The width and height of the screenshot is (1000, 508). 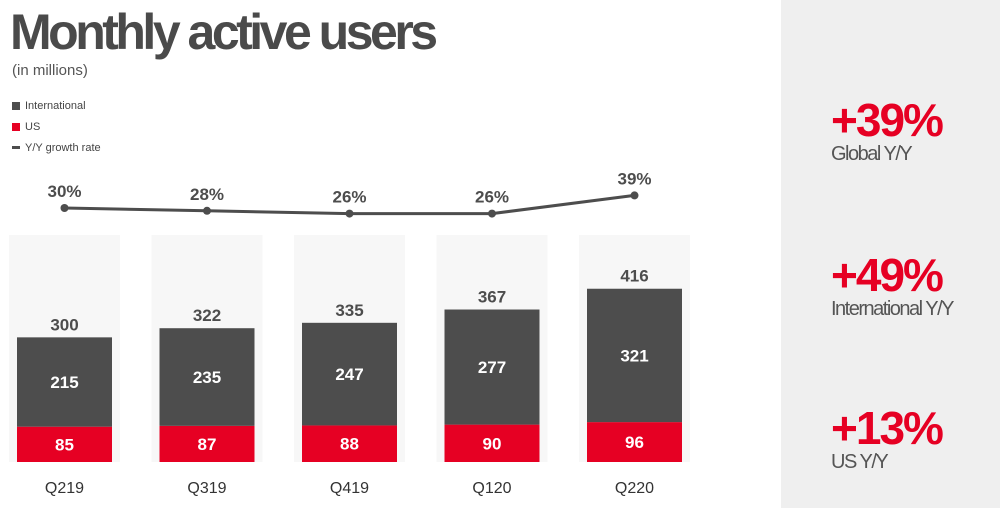 What do you see at coordinates (207, 315) in the screenshot?
I see `data-label-total: 322` at bounding box center [207, 315].